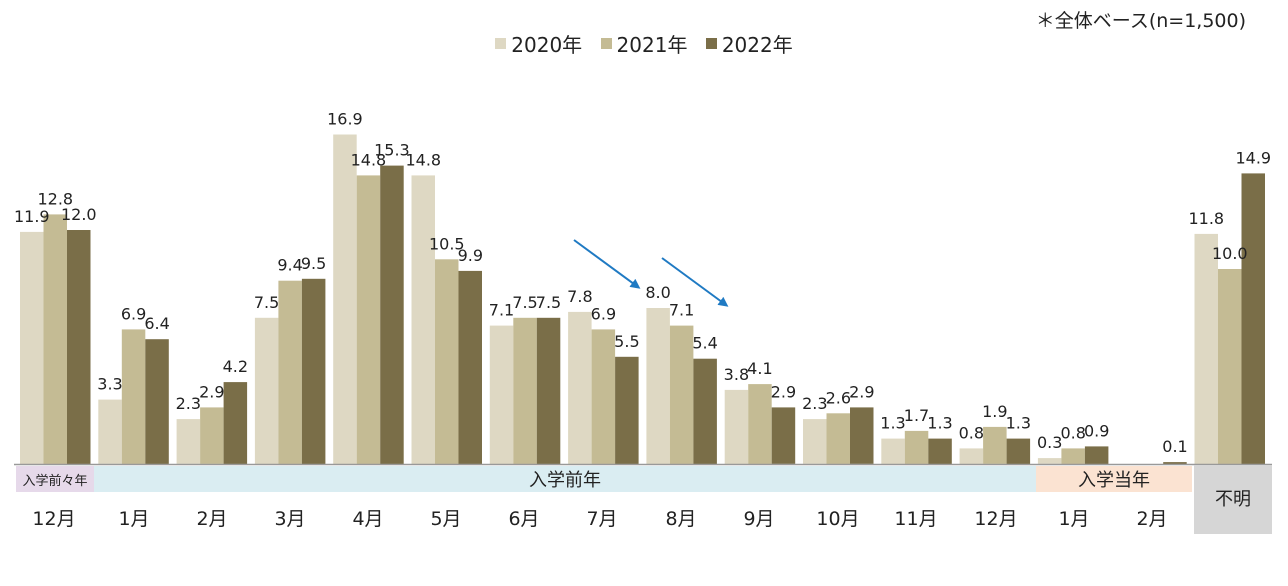 The height and width of the screenshot is (586, 1288). Describe the element at coordinates (134, 519) in the screenshot. I see `month-label-1: 1月` at that location.